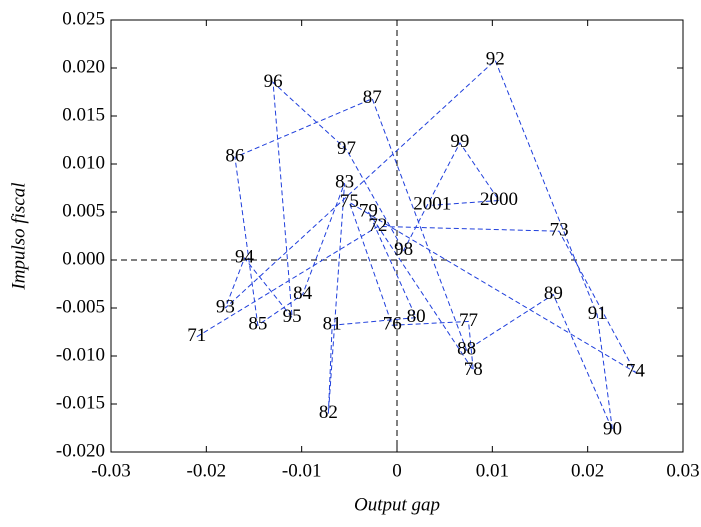 The height and width of the screenshot is (527, 701). I want to click on point-label: 90, so click(612, 428).